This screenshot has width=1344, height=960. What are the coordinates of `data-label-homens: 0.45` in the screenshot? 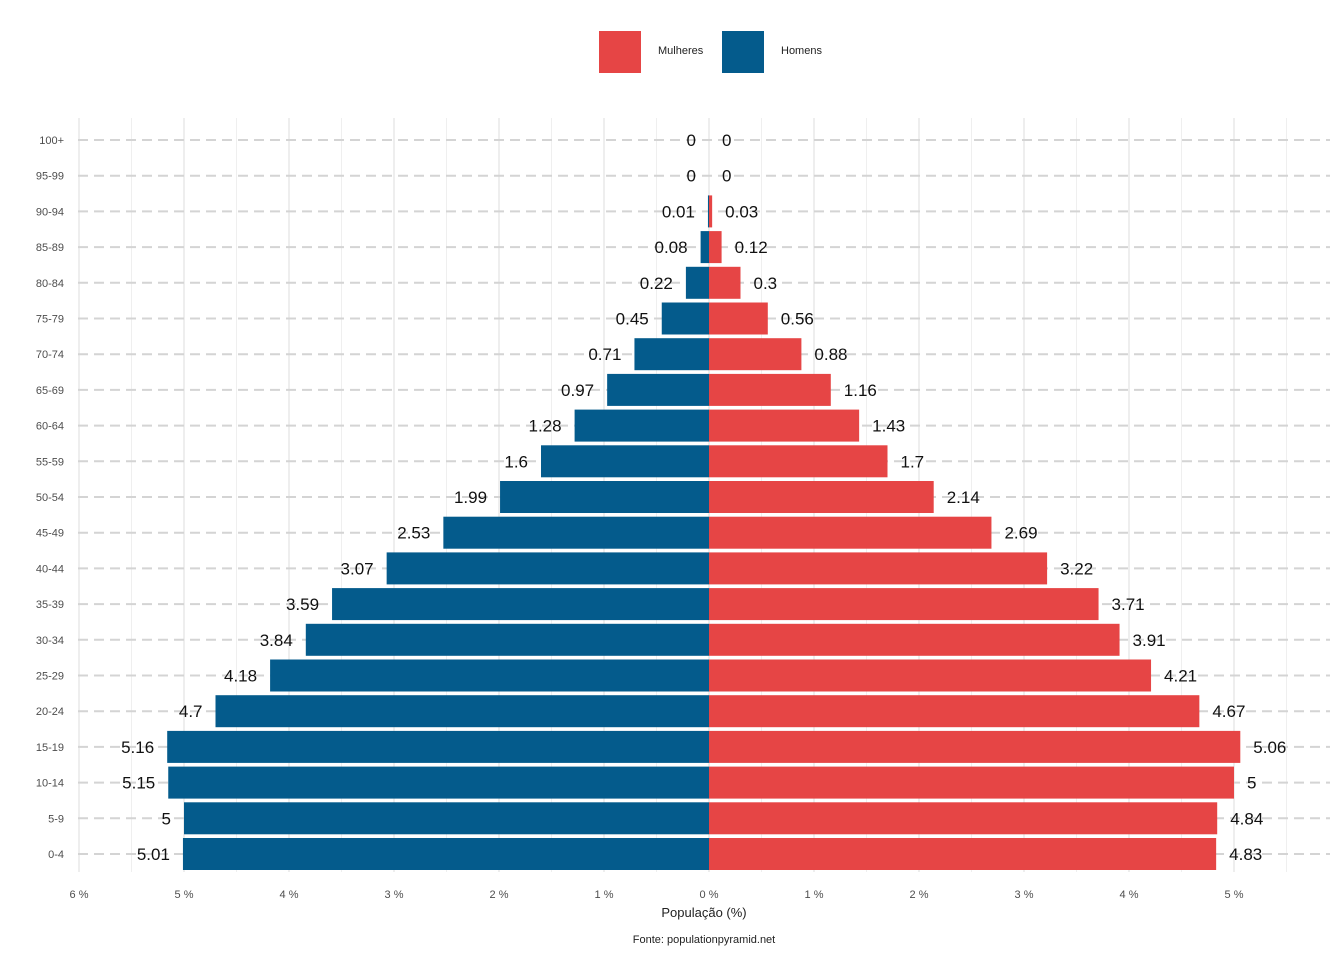 It's located at (632, 319).